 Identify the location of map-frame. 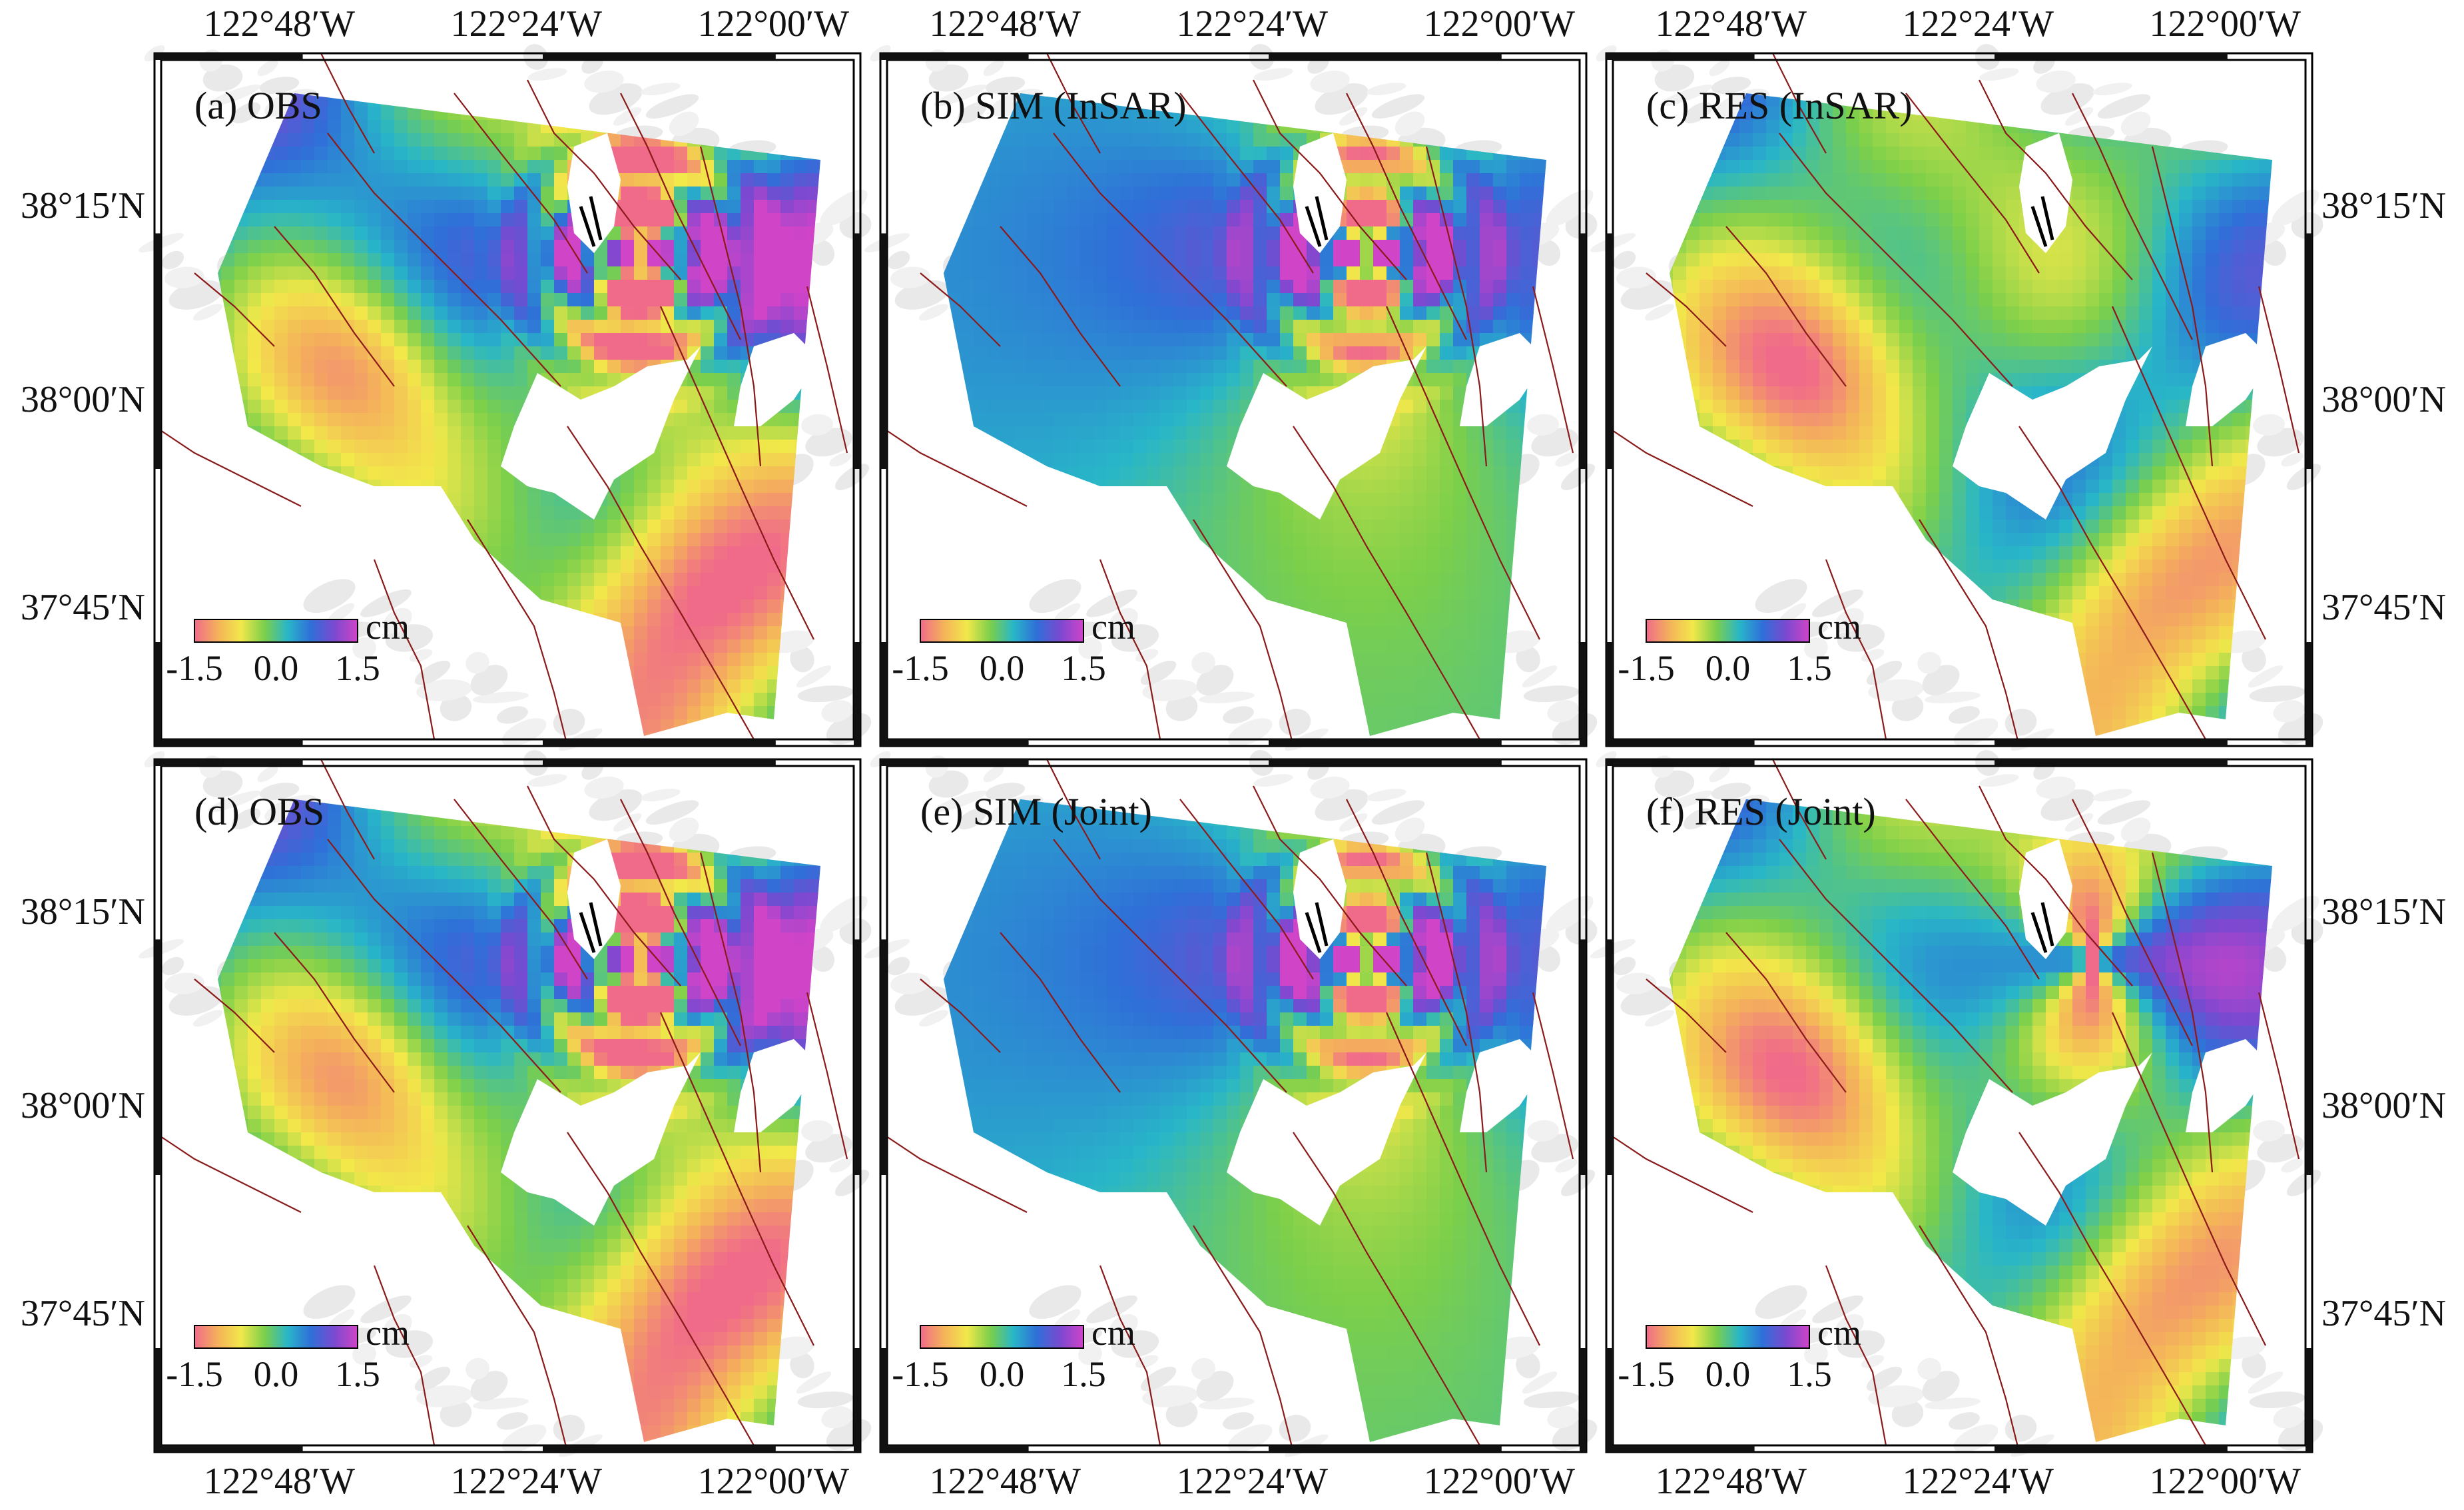
(1959, 399).